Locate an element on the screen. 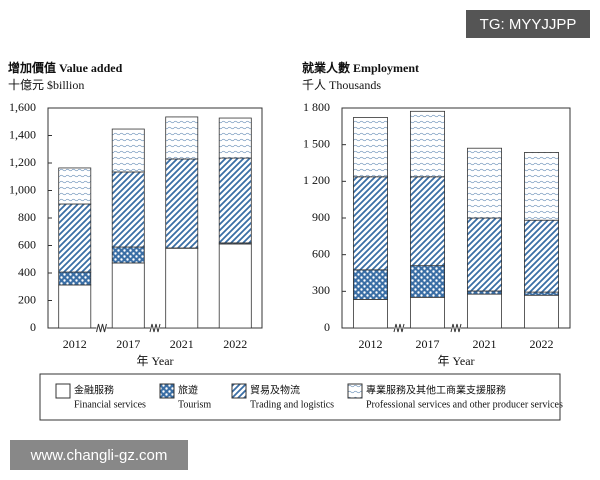 The image size is (600, 480). legend-label: Trading and logistics is located at coordinates (292, 404).